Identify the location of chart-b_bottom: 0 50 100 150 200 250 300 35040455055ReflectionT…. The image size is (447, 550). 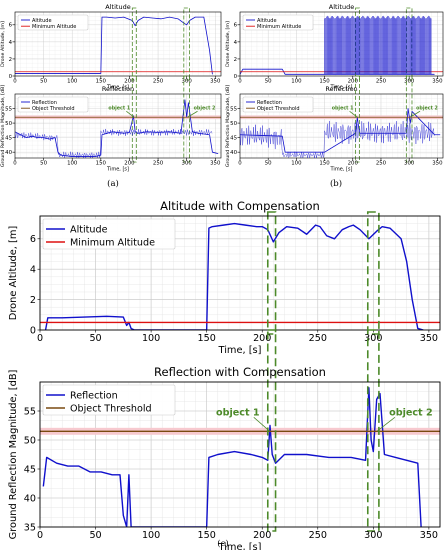
(334, 124).